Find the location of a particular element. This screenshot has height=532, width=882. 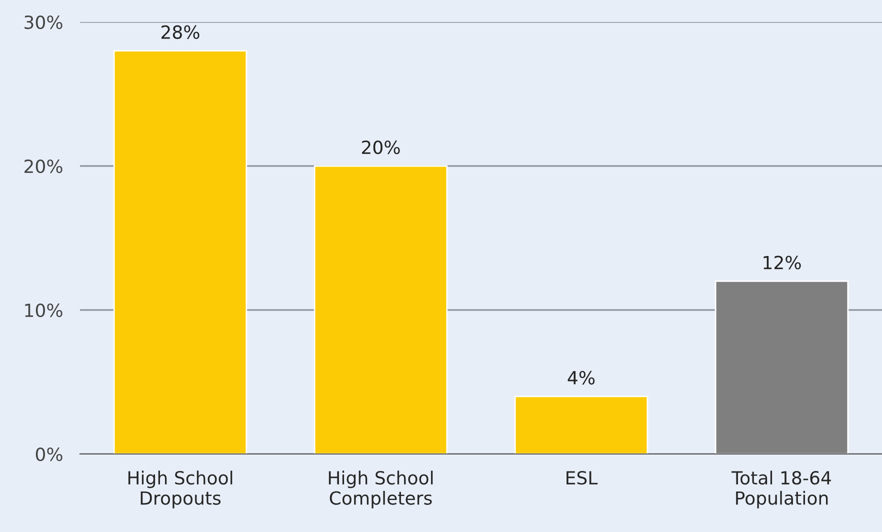

data-label: 20% is located at coordinates (381, 147).